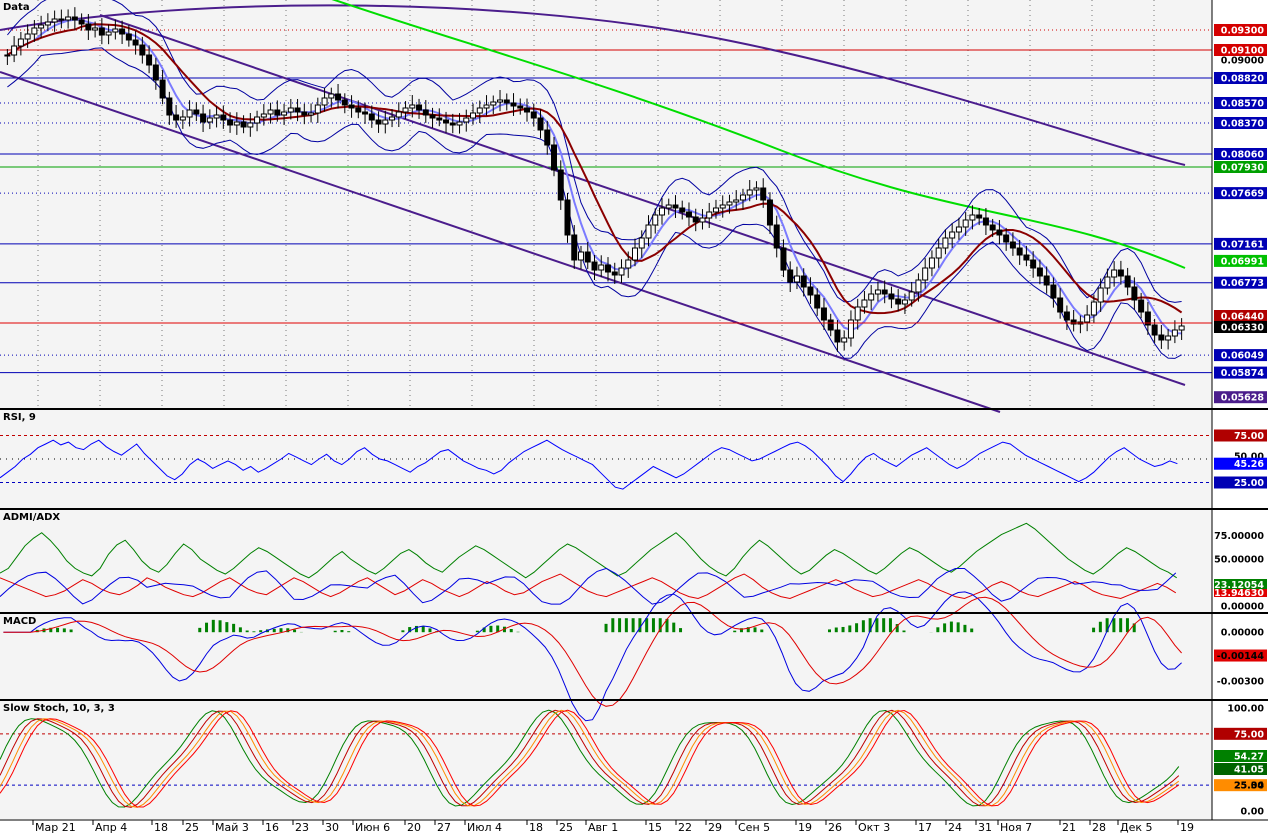 This screenshot has height=834, width=1268. I want to click on rsi-line, so click(589, 464).